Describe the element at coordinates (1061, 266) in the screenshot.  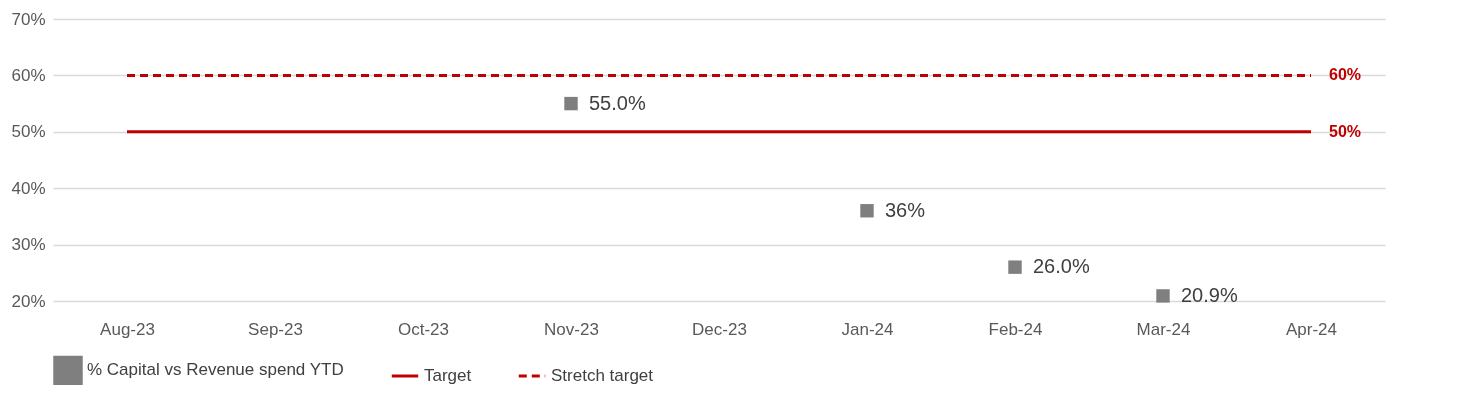
I see `data-label: 26.0%` at that location.